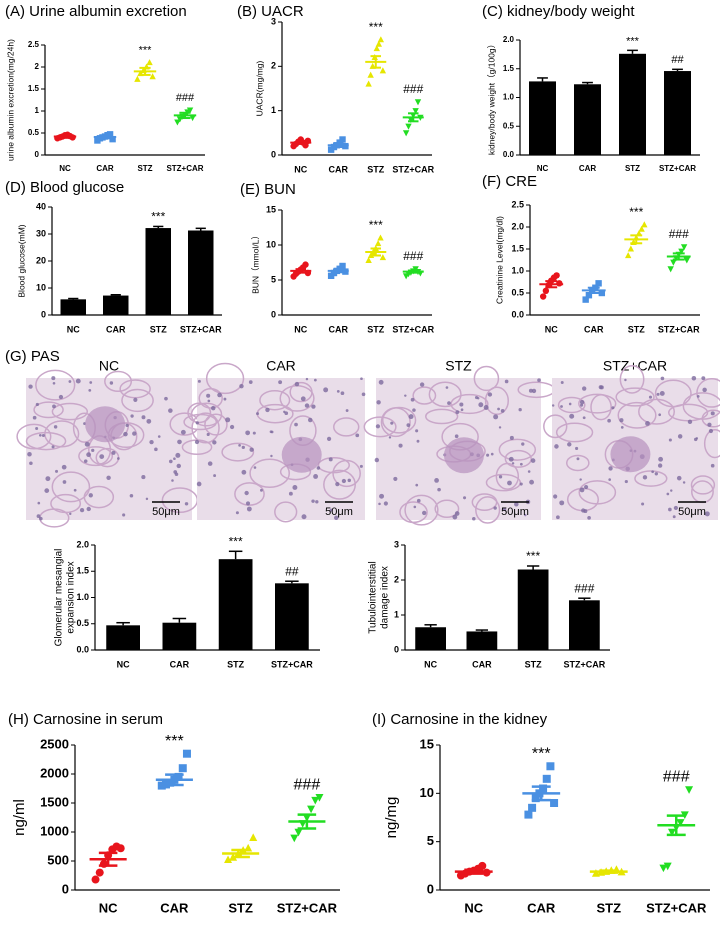 The image size is (720, 947). Describe the element at coordinates (82, 571) in the screenshot. I see `y-tick-label: 1.5` at that location.